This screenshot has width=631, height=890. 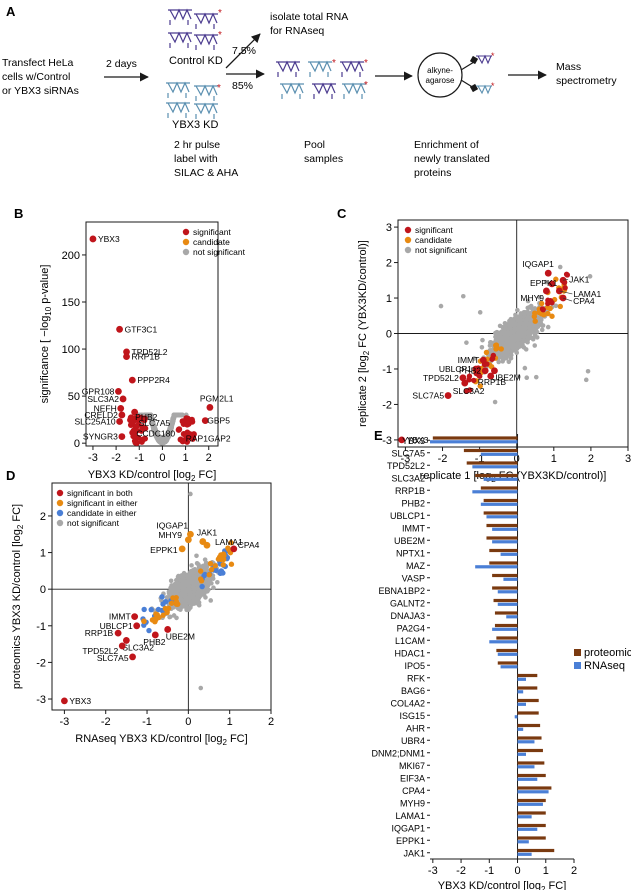 What do you see at coordinates (218, 421) in the screenshot?
I see `point-label: GBP5` at bounding box center [218, 421].